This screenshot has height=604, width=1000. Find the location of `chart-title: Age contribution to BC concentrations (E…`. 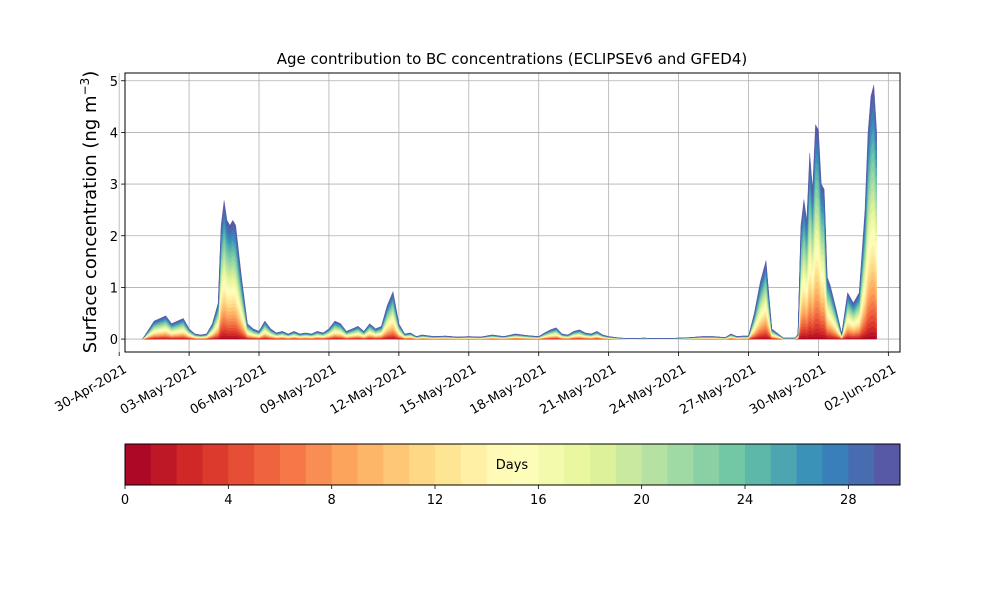

chart-title: Age contribution to BC concentrations (E… is located at coordinates (512, 59).